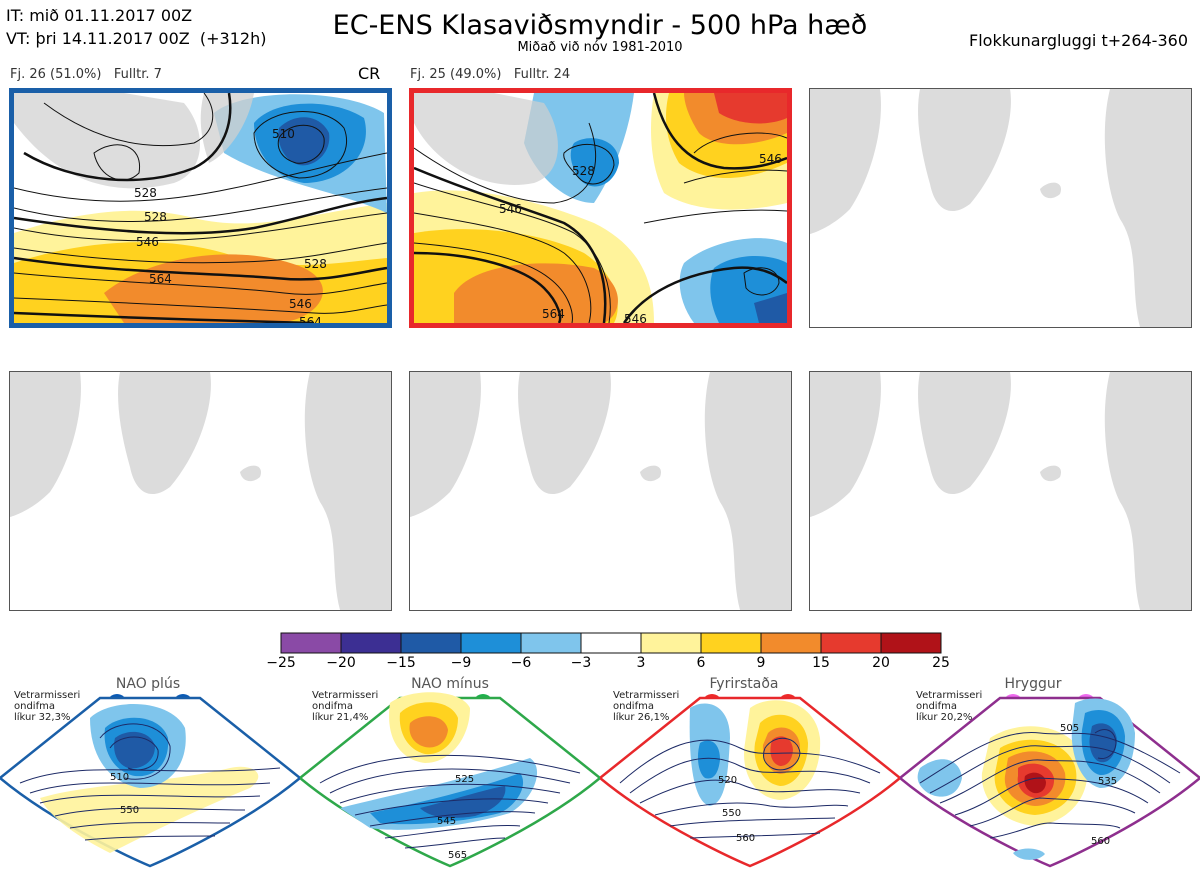 This screenshot has width=1200, height=871. I want to click on regime-3-map: 520 550 560, so click(750, 782).